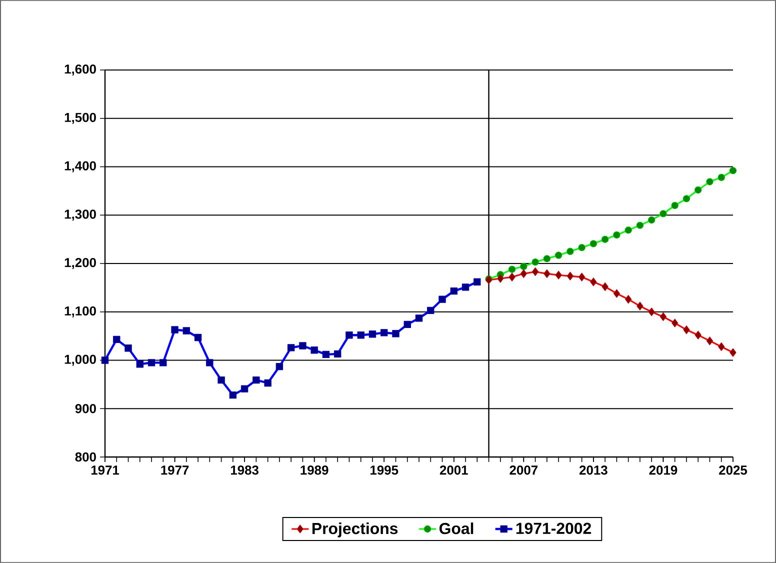  What do you see at coordinates (85, 409) in the screenshot?
I see `y-tick-label: 900` at bounding box center [85, 409].